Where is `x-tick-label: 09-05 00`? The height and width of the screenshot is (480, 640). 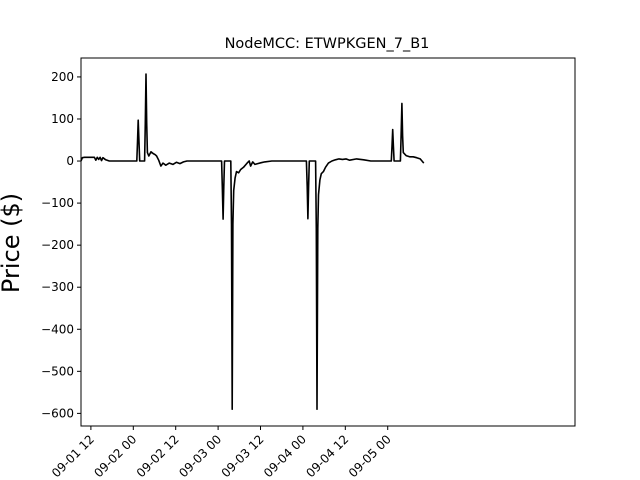
x-tick-label: 09-05 00 is located at coordinates (370, 456).